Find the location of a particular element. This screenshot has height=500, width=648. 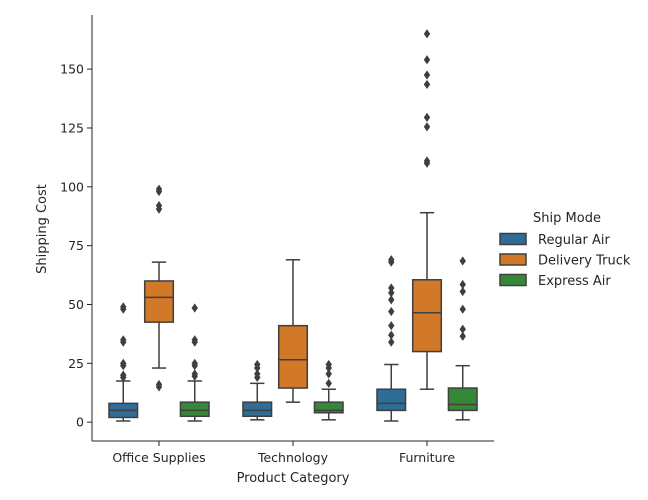

legend-label: Express Air is located at coordinates (574, 281).